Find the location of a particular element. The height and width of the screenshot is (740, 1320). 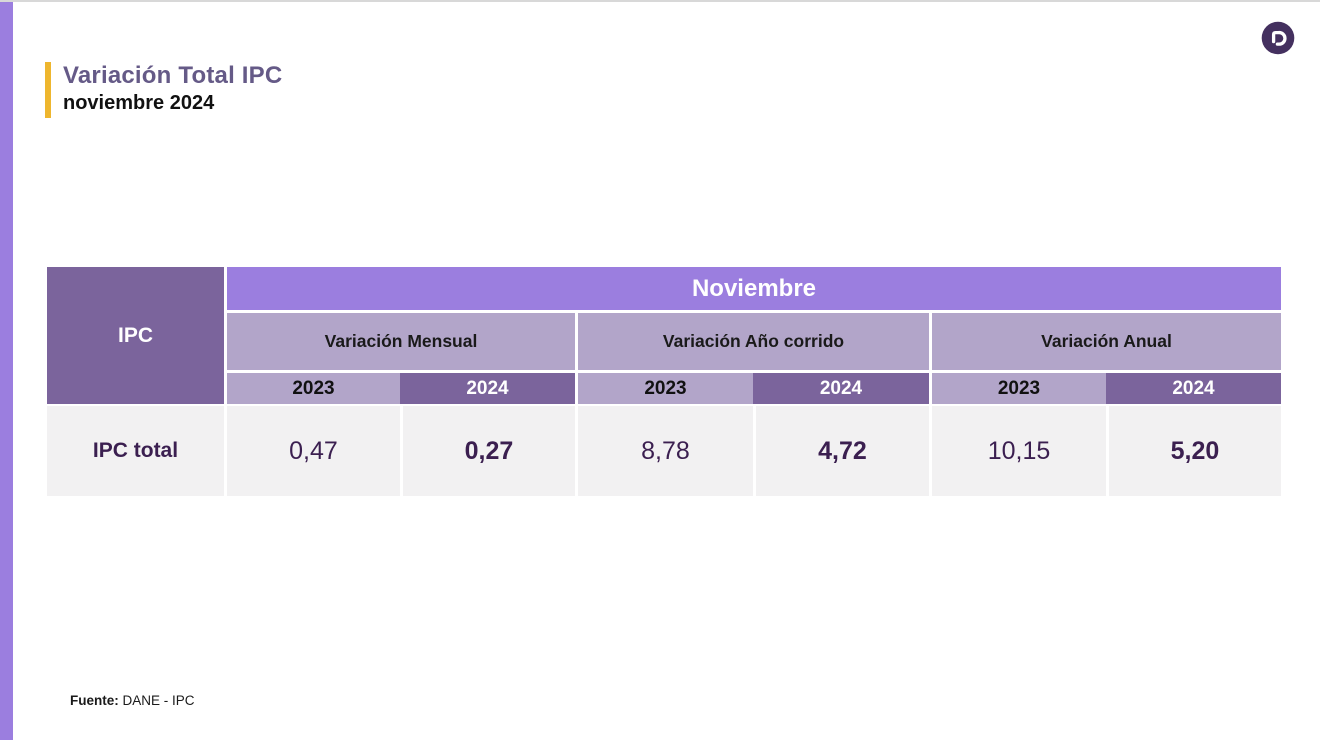

year-header-ano-corrido-2024: 2024 is located at coordinates (841, 388).